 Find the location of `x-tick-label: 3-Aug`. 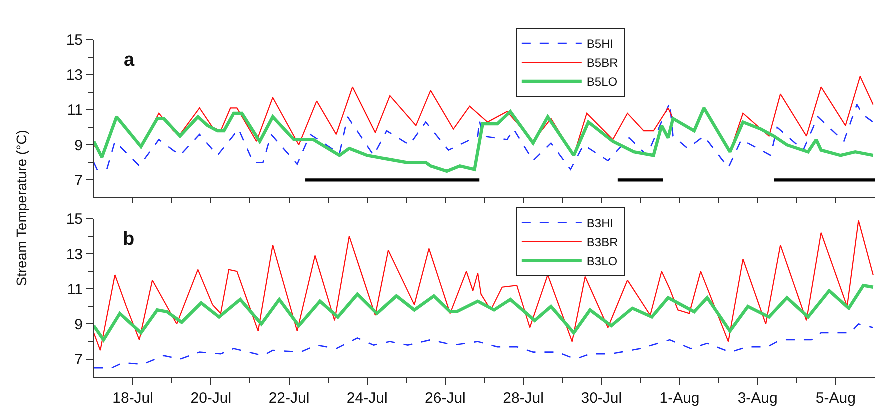

x-tick-label: 3-Aug is located at coordinates (758, 398).